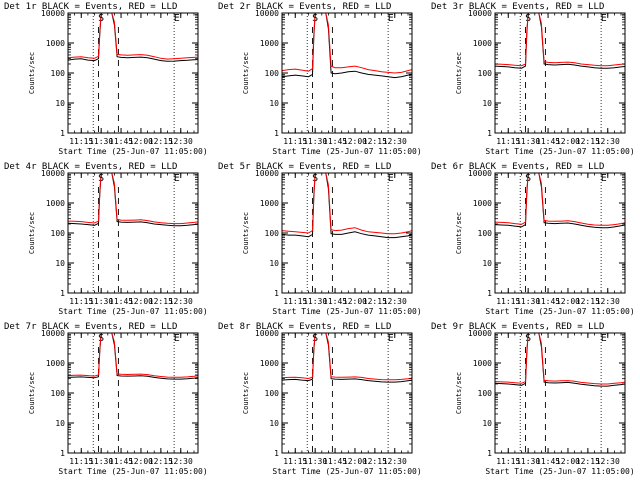 The image size is (640, 480). What do you see at coordinates (517, 327) in the screenshot?
I see `panel-title: Det 9r BLACK = Events, RED = LLD` at bounding box center [517, 327].